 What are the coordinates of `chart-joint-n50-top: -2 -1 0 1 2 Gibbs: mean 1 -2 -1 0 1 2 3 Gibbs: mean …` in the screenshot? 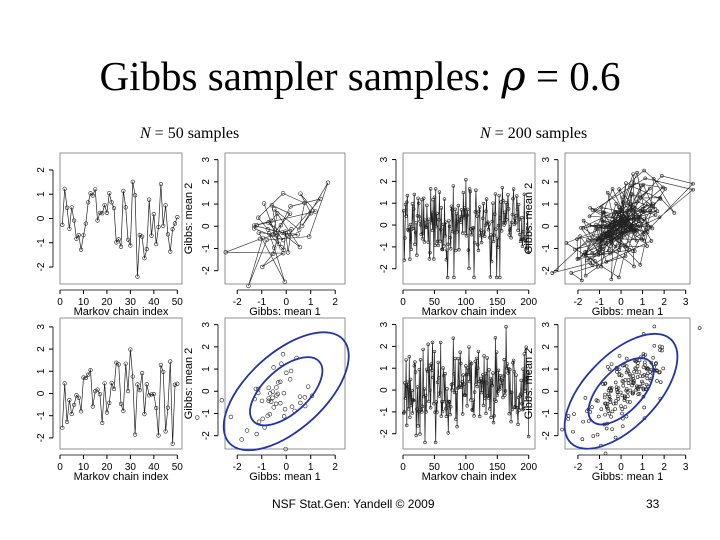 It's located at (264, 235).